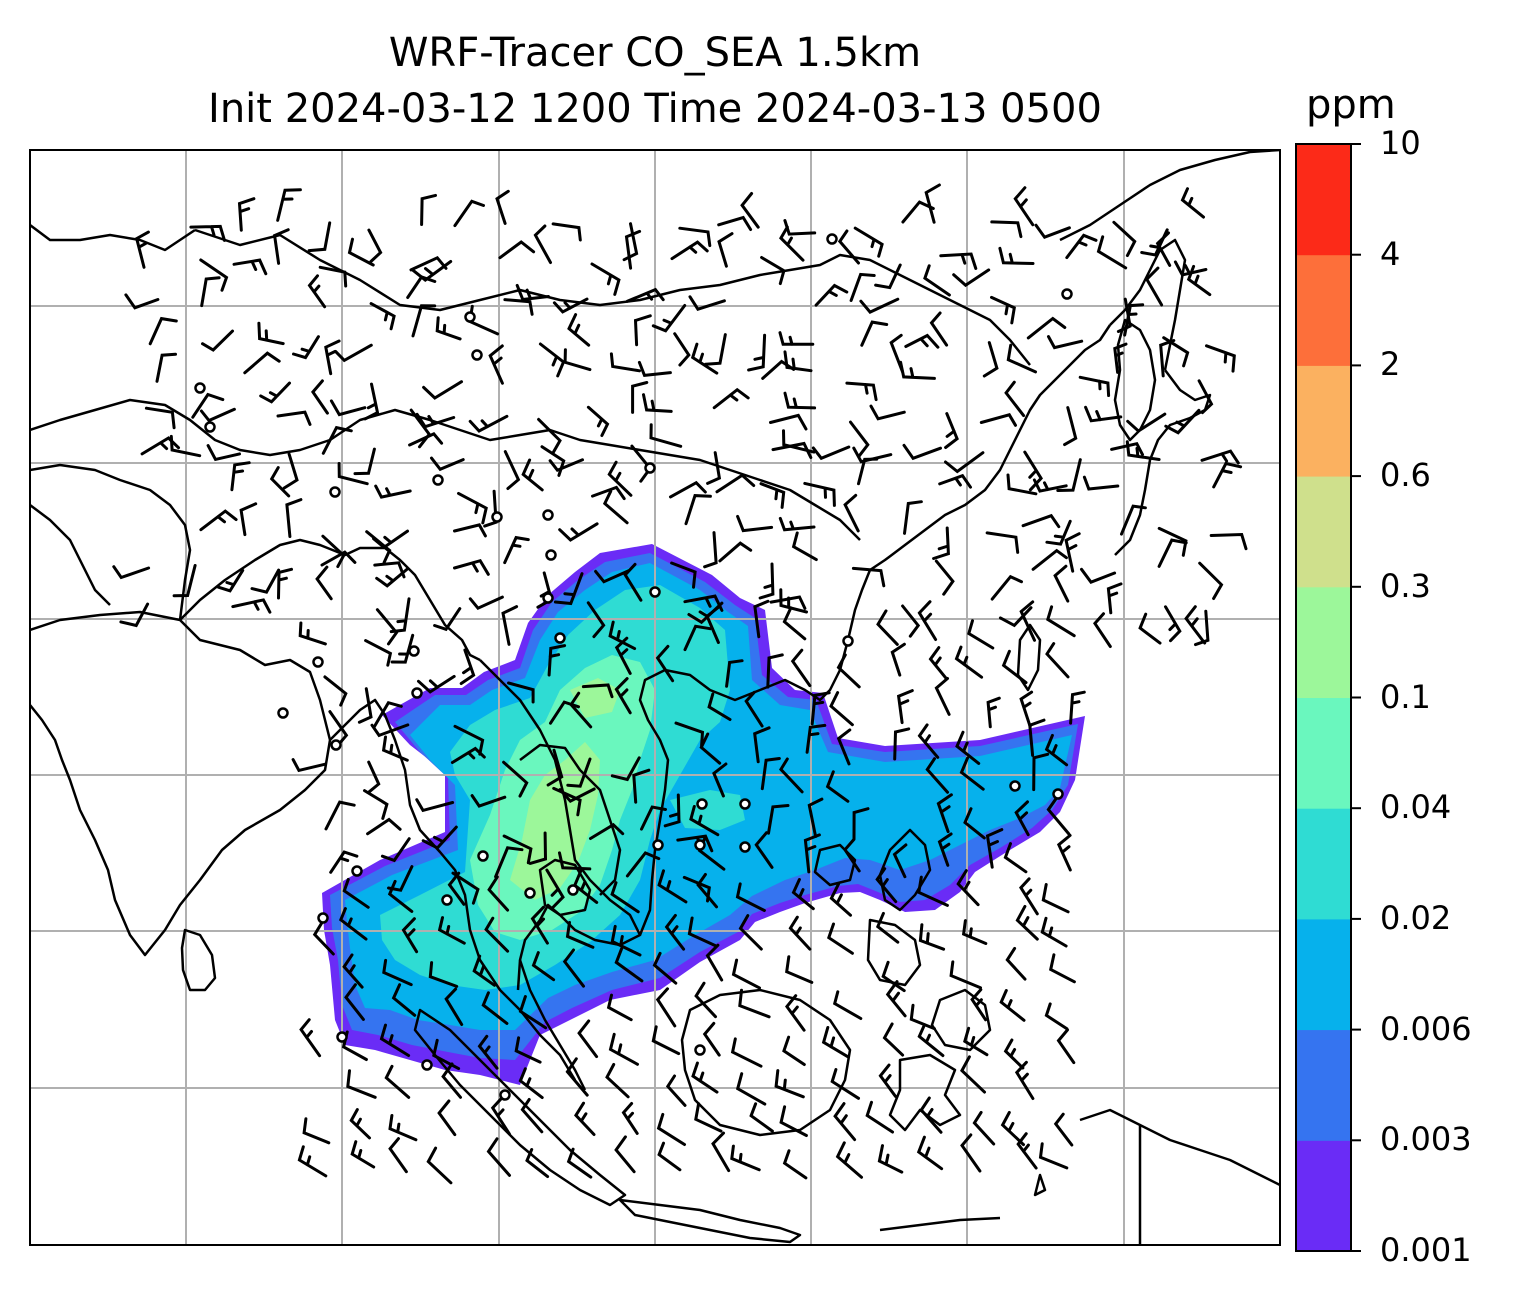 This screenshot has width=1528, height=1306. Describe the element at coordinates (330, 600) in the screenshot. I see `himalaya-border` at that location.